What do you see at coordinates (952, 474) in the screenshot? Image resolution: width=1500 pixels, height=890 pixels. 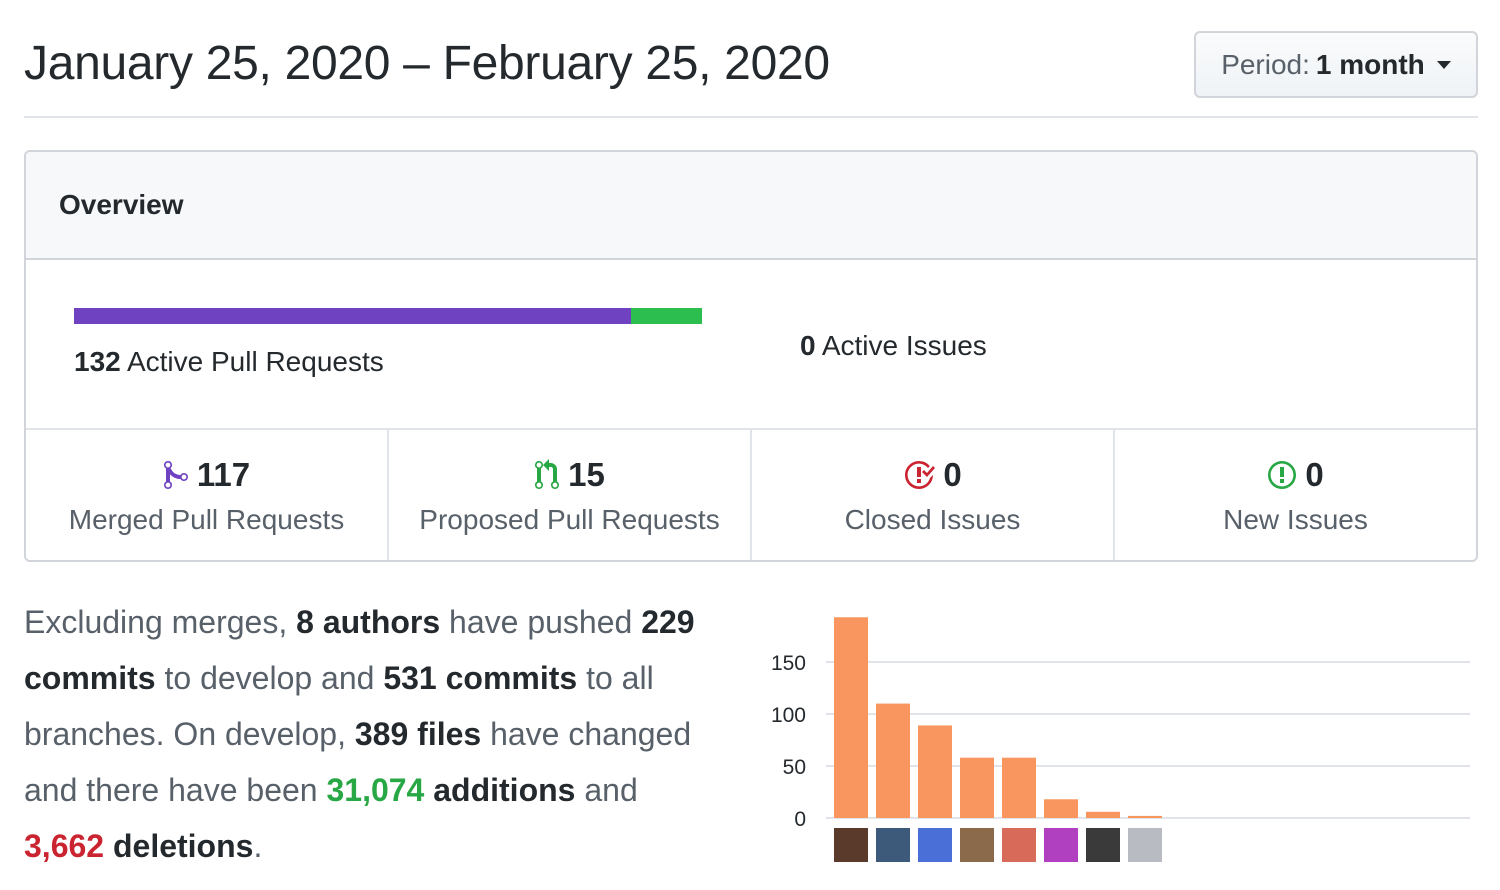 I see `closed-issues-count: 0` at bounding box center [952, 474].